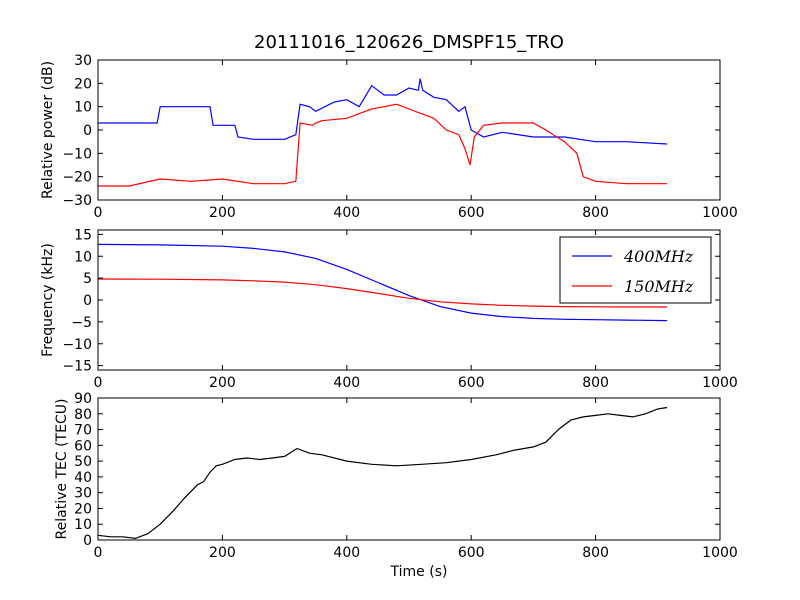  What do you see at coordinates (87, 279) in the screenshot?
I see `y-tick-label: 5` at bounding box center [87, 279].